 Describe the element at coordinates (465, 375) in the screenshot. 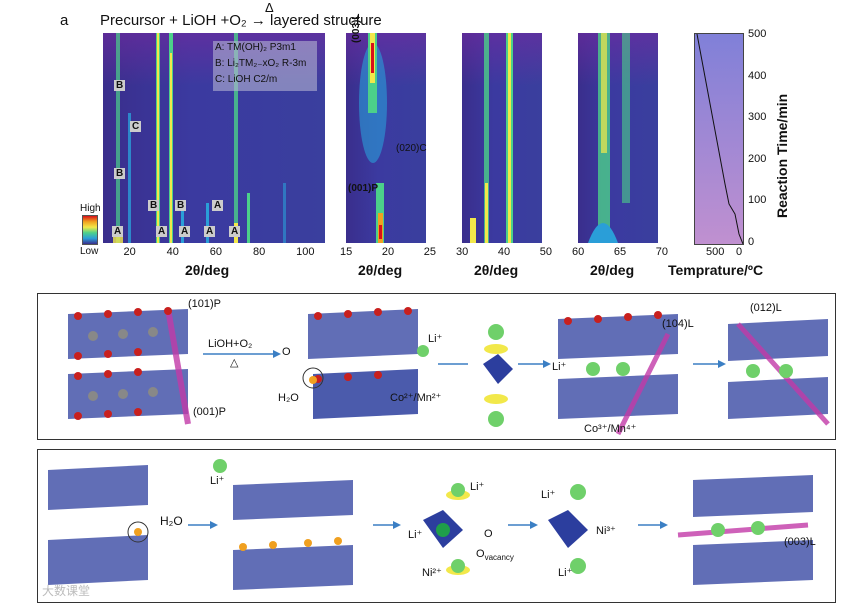

I see `li-insertion-step` at that location.